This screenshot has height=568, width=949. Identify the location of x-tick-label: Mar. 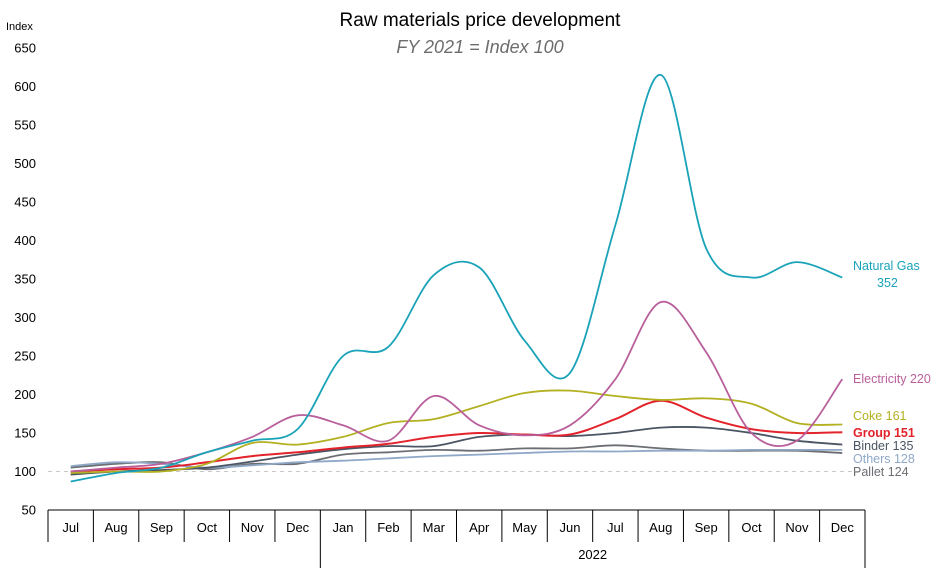
(434, 527).